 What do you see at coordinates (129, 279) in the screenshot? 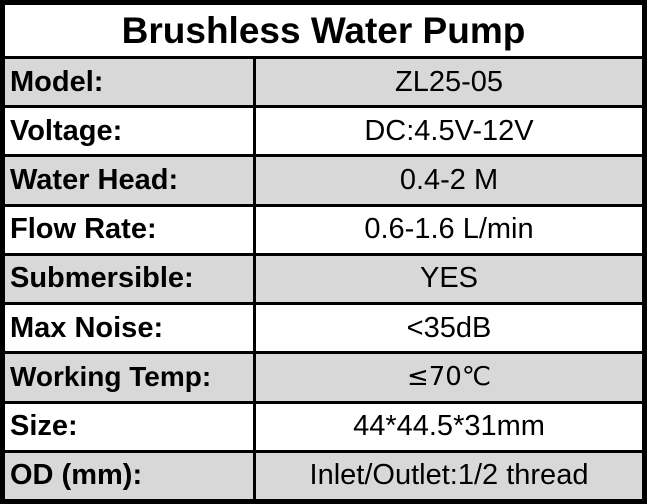
I see `row-label-submersible: Submersible:` at bounding box center [129, 279].